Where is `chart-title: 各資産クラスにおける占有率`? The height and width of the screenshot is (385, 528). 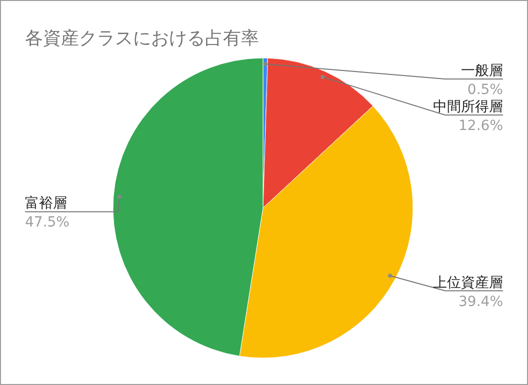 chart-title: 各資産クラスにおける占有率 is located at coordinates (142, 38).